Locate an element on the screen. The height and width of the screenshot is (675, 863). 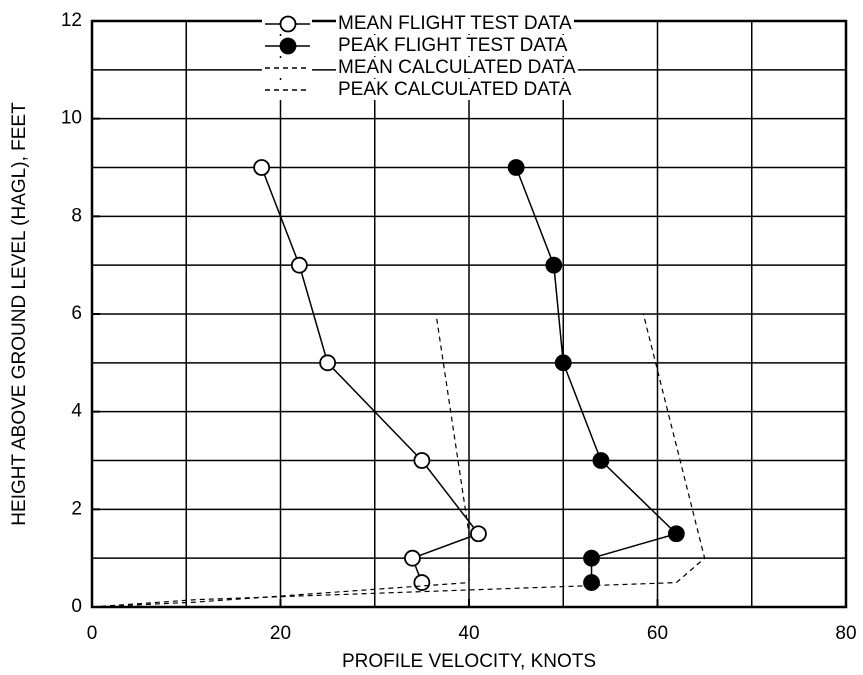
y-tick-label: 6 is located at coordinates (76, 313).